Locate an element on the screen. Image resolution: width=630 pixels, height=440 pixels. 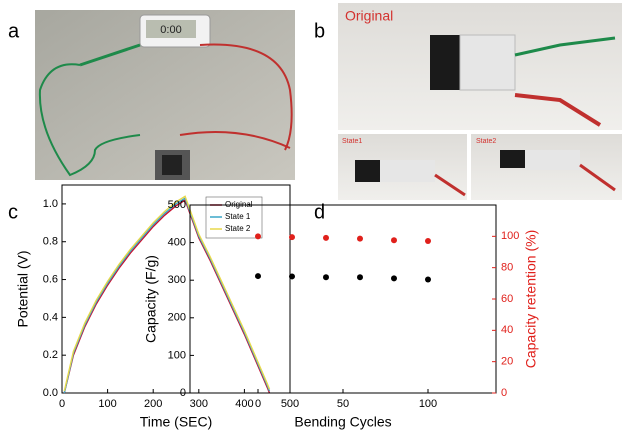
y-tick-label: 1.0 is located at coordinates (50, 204).